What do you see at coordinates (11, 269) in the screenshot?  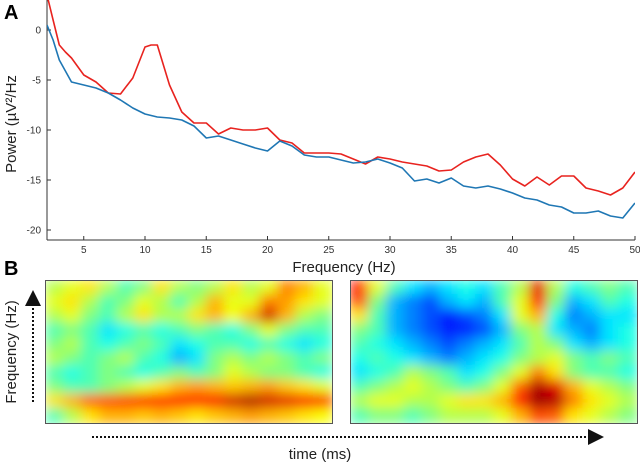 I see `panel-label-b: B` at bounding box center [11, 269].